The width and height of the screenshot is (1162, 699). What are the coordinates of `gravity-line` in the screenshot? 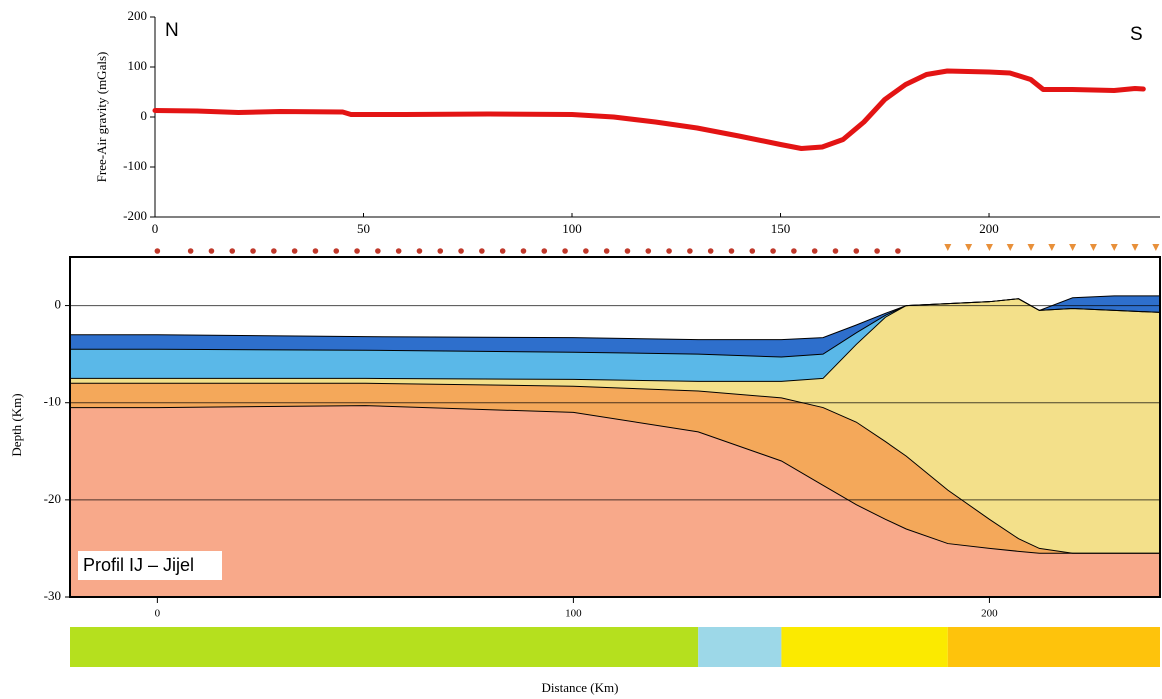 It's located at (649, 109).